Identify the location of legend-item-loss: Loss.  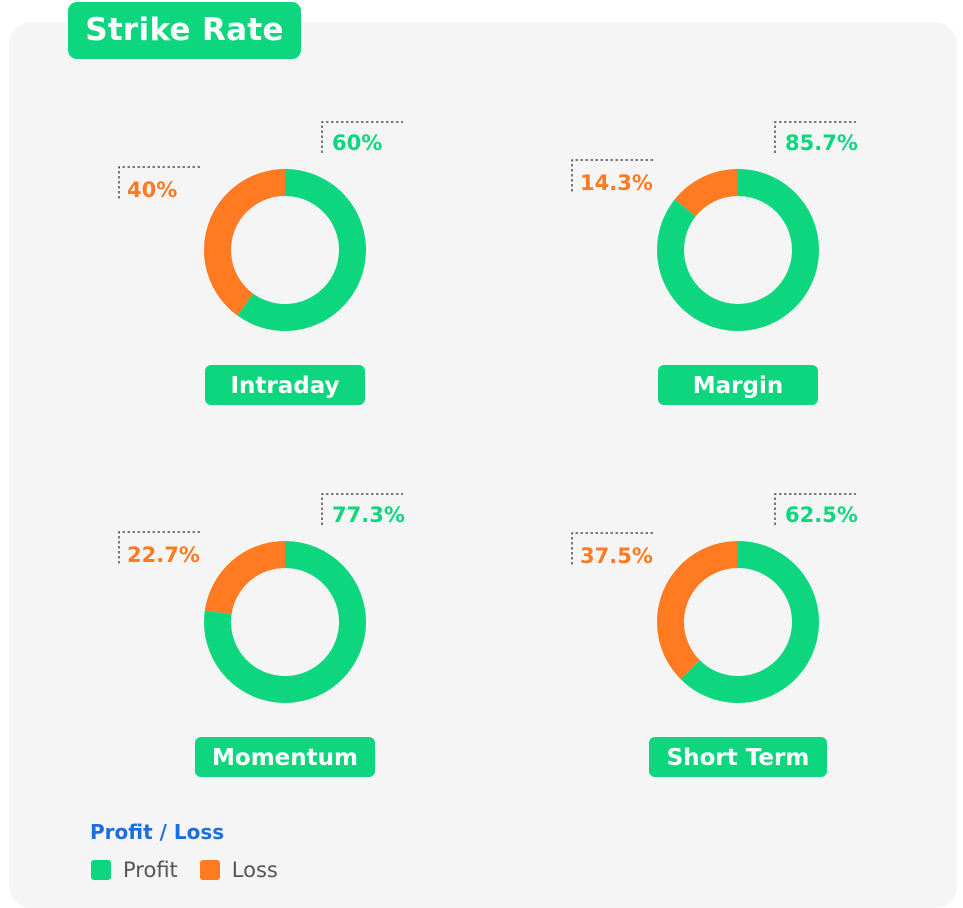
(238, 870).